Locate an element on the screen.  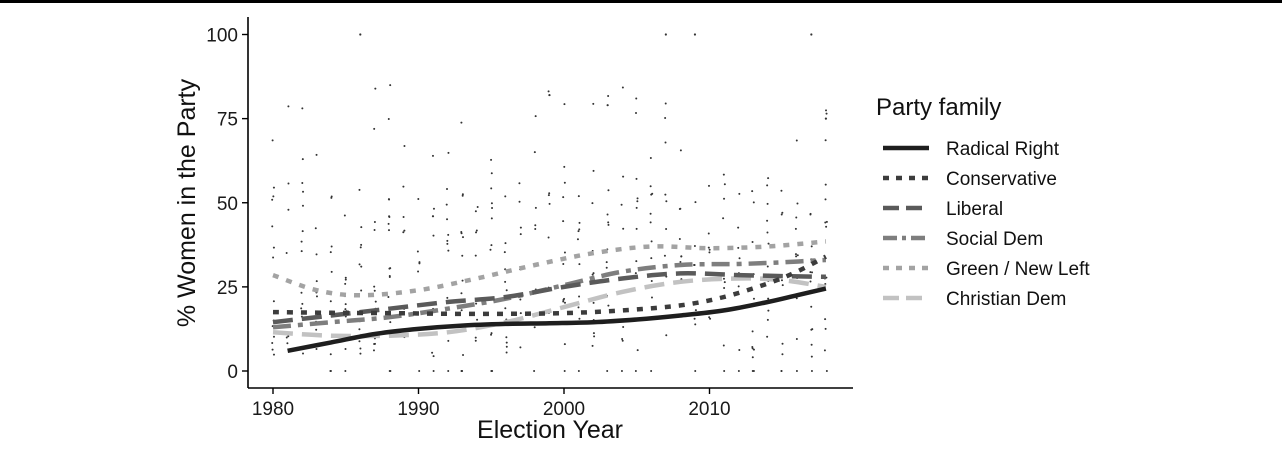
legend-label-radical-right: Radical Right is located at coordinates (1003, 149).